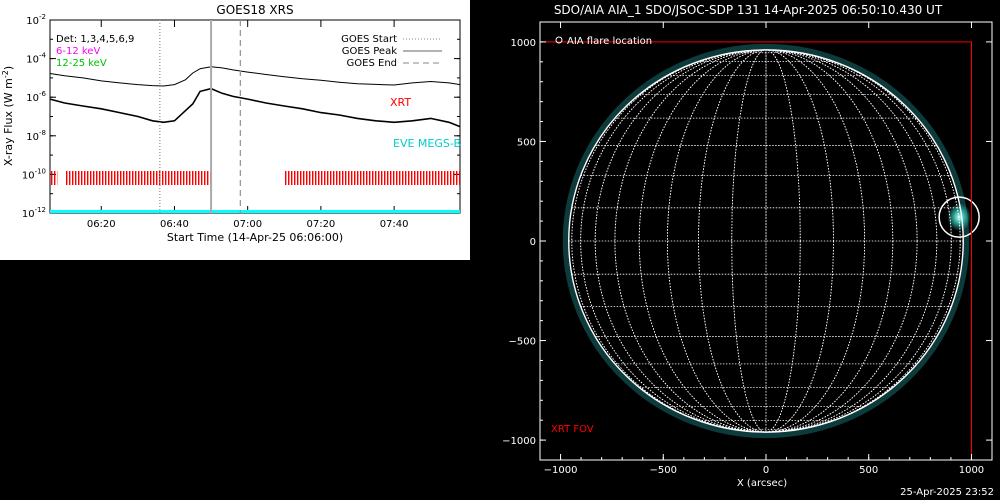 Image resolution: width=1000 pixels, height=500 pixels. I want to click on x-tick-label: 500, so click(868, 470).